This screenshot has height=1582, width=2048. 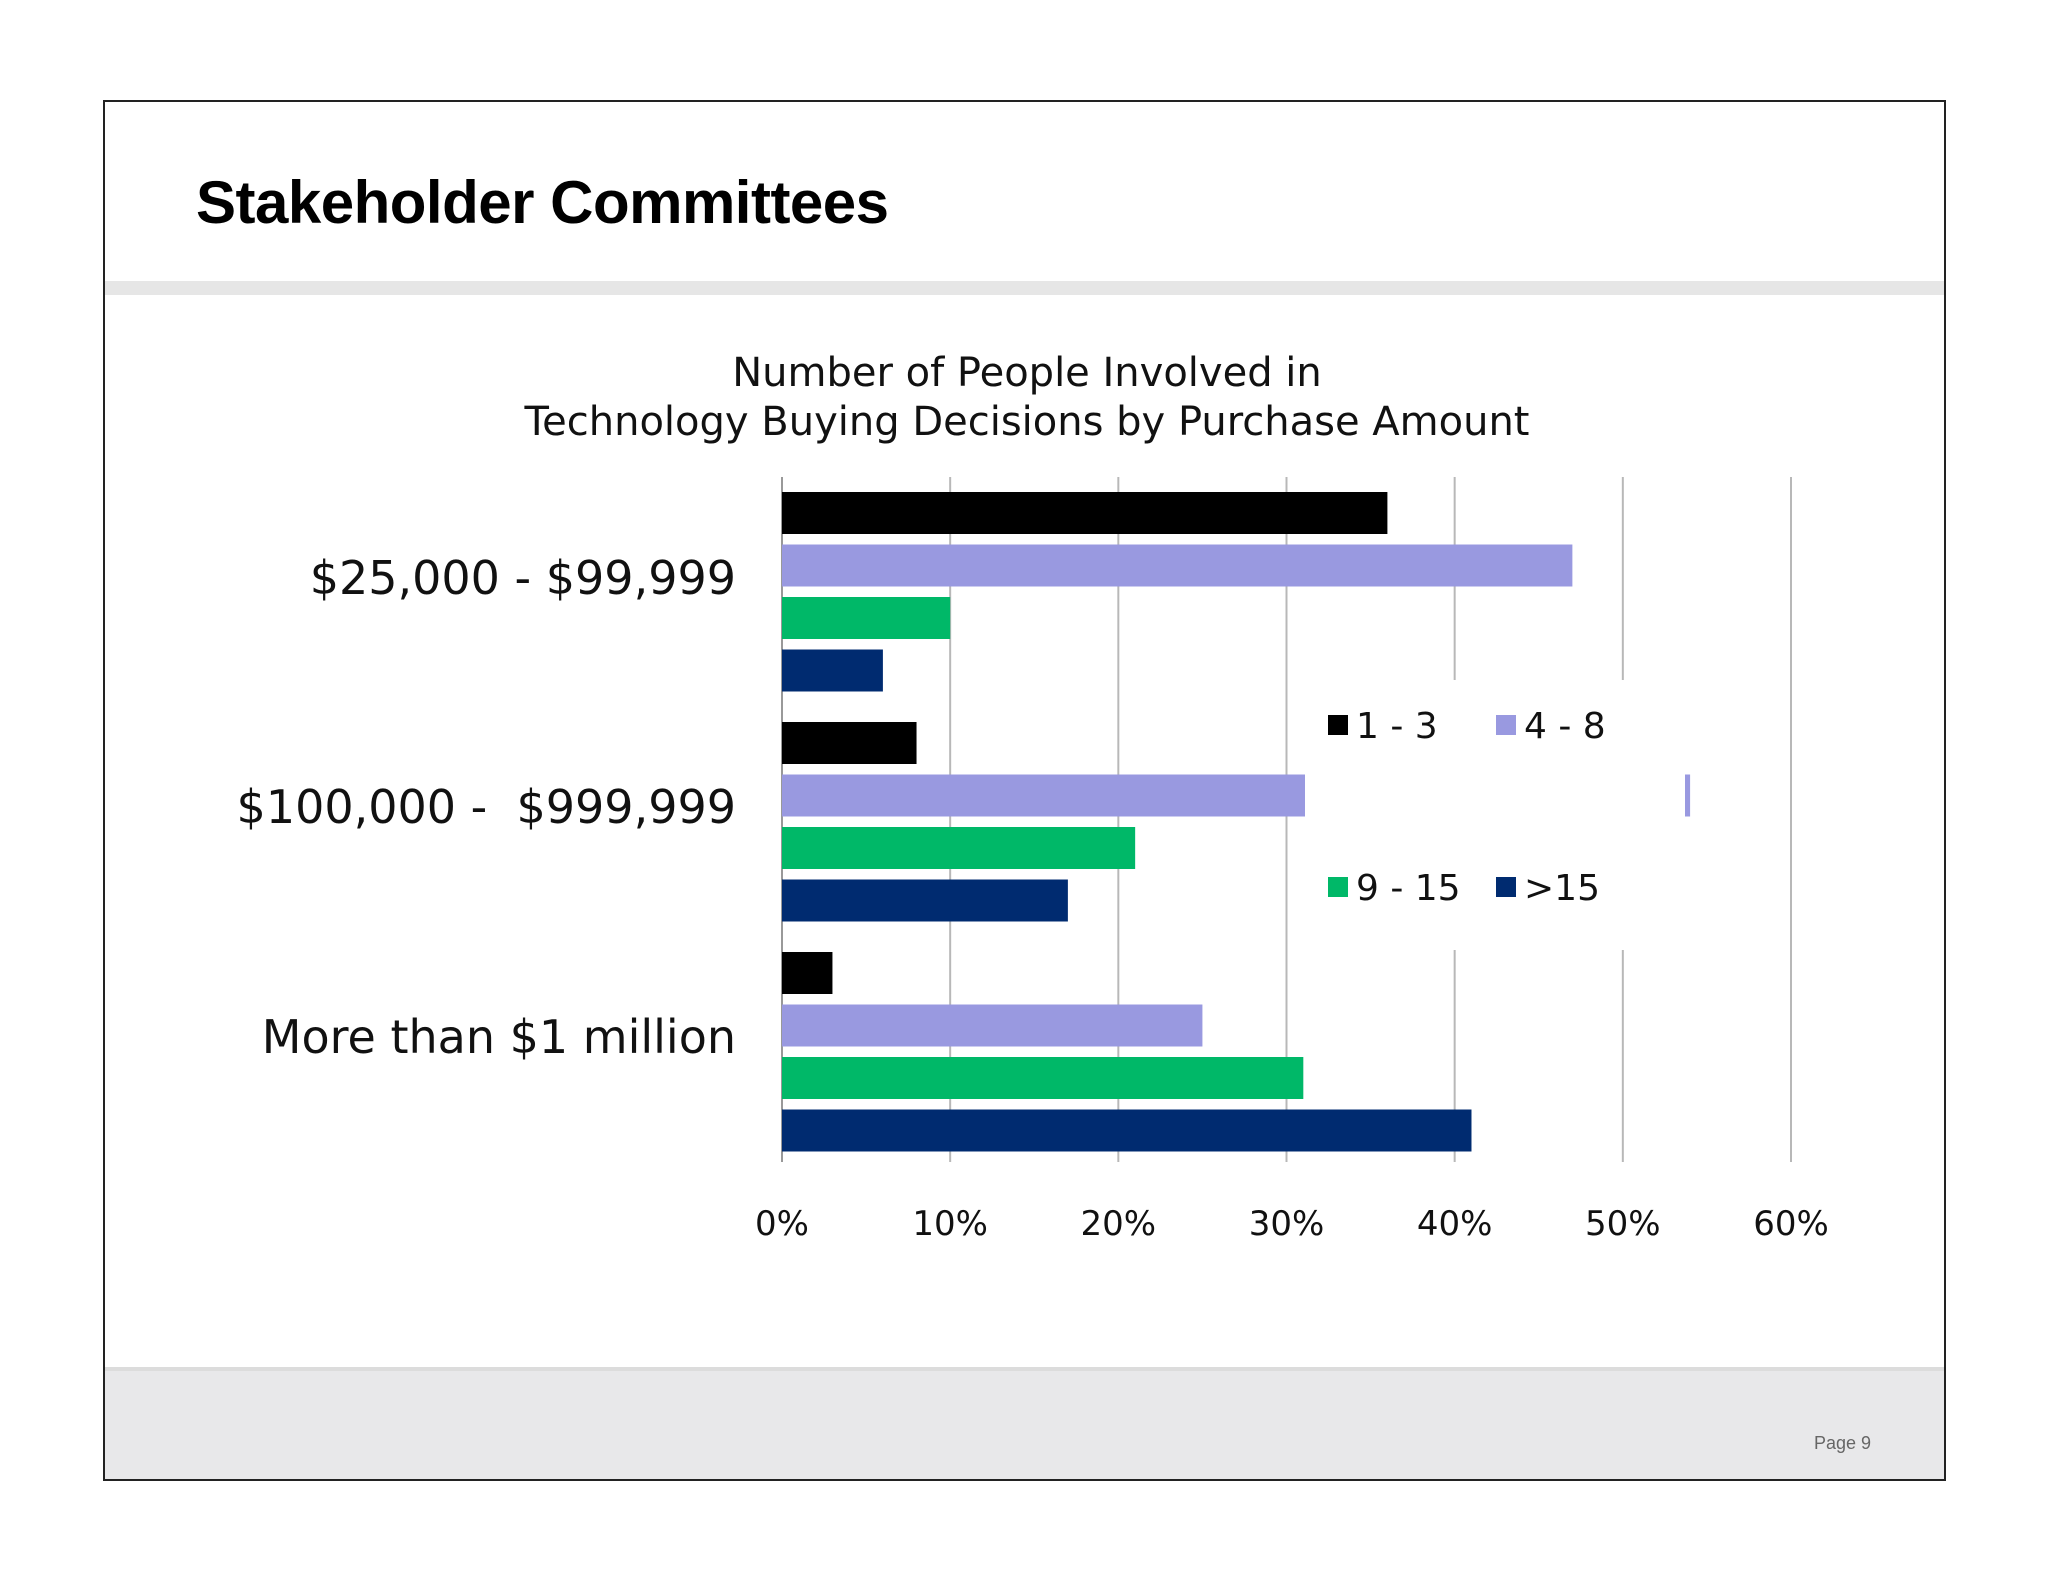 What do you see at coordinates (1119, 1224) in the screenshot?
I see `x-tick-label: 20%` at bounding box center [1119, 1224].